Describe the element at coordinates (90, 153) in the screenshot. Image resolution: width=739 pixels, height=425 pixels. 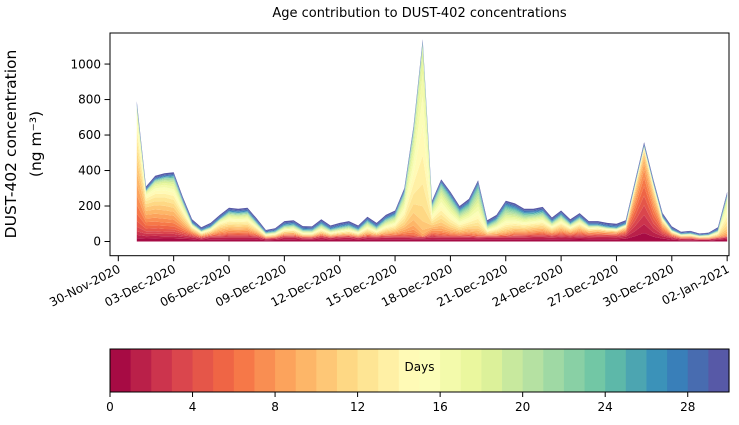
I see `y-axis: 0 200 400 600 800 1000` at that location.